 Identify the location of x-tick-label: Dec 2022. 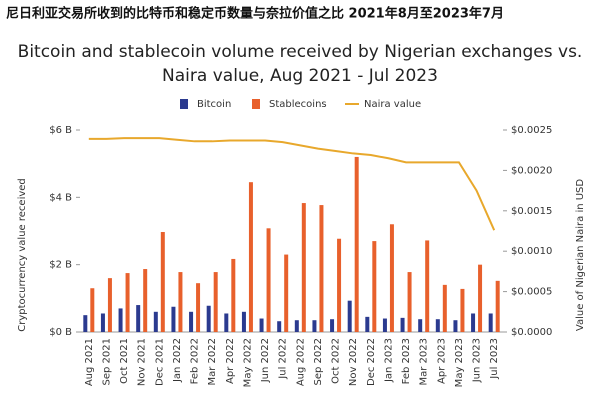
(371, 362).